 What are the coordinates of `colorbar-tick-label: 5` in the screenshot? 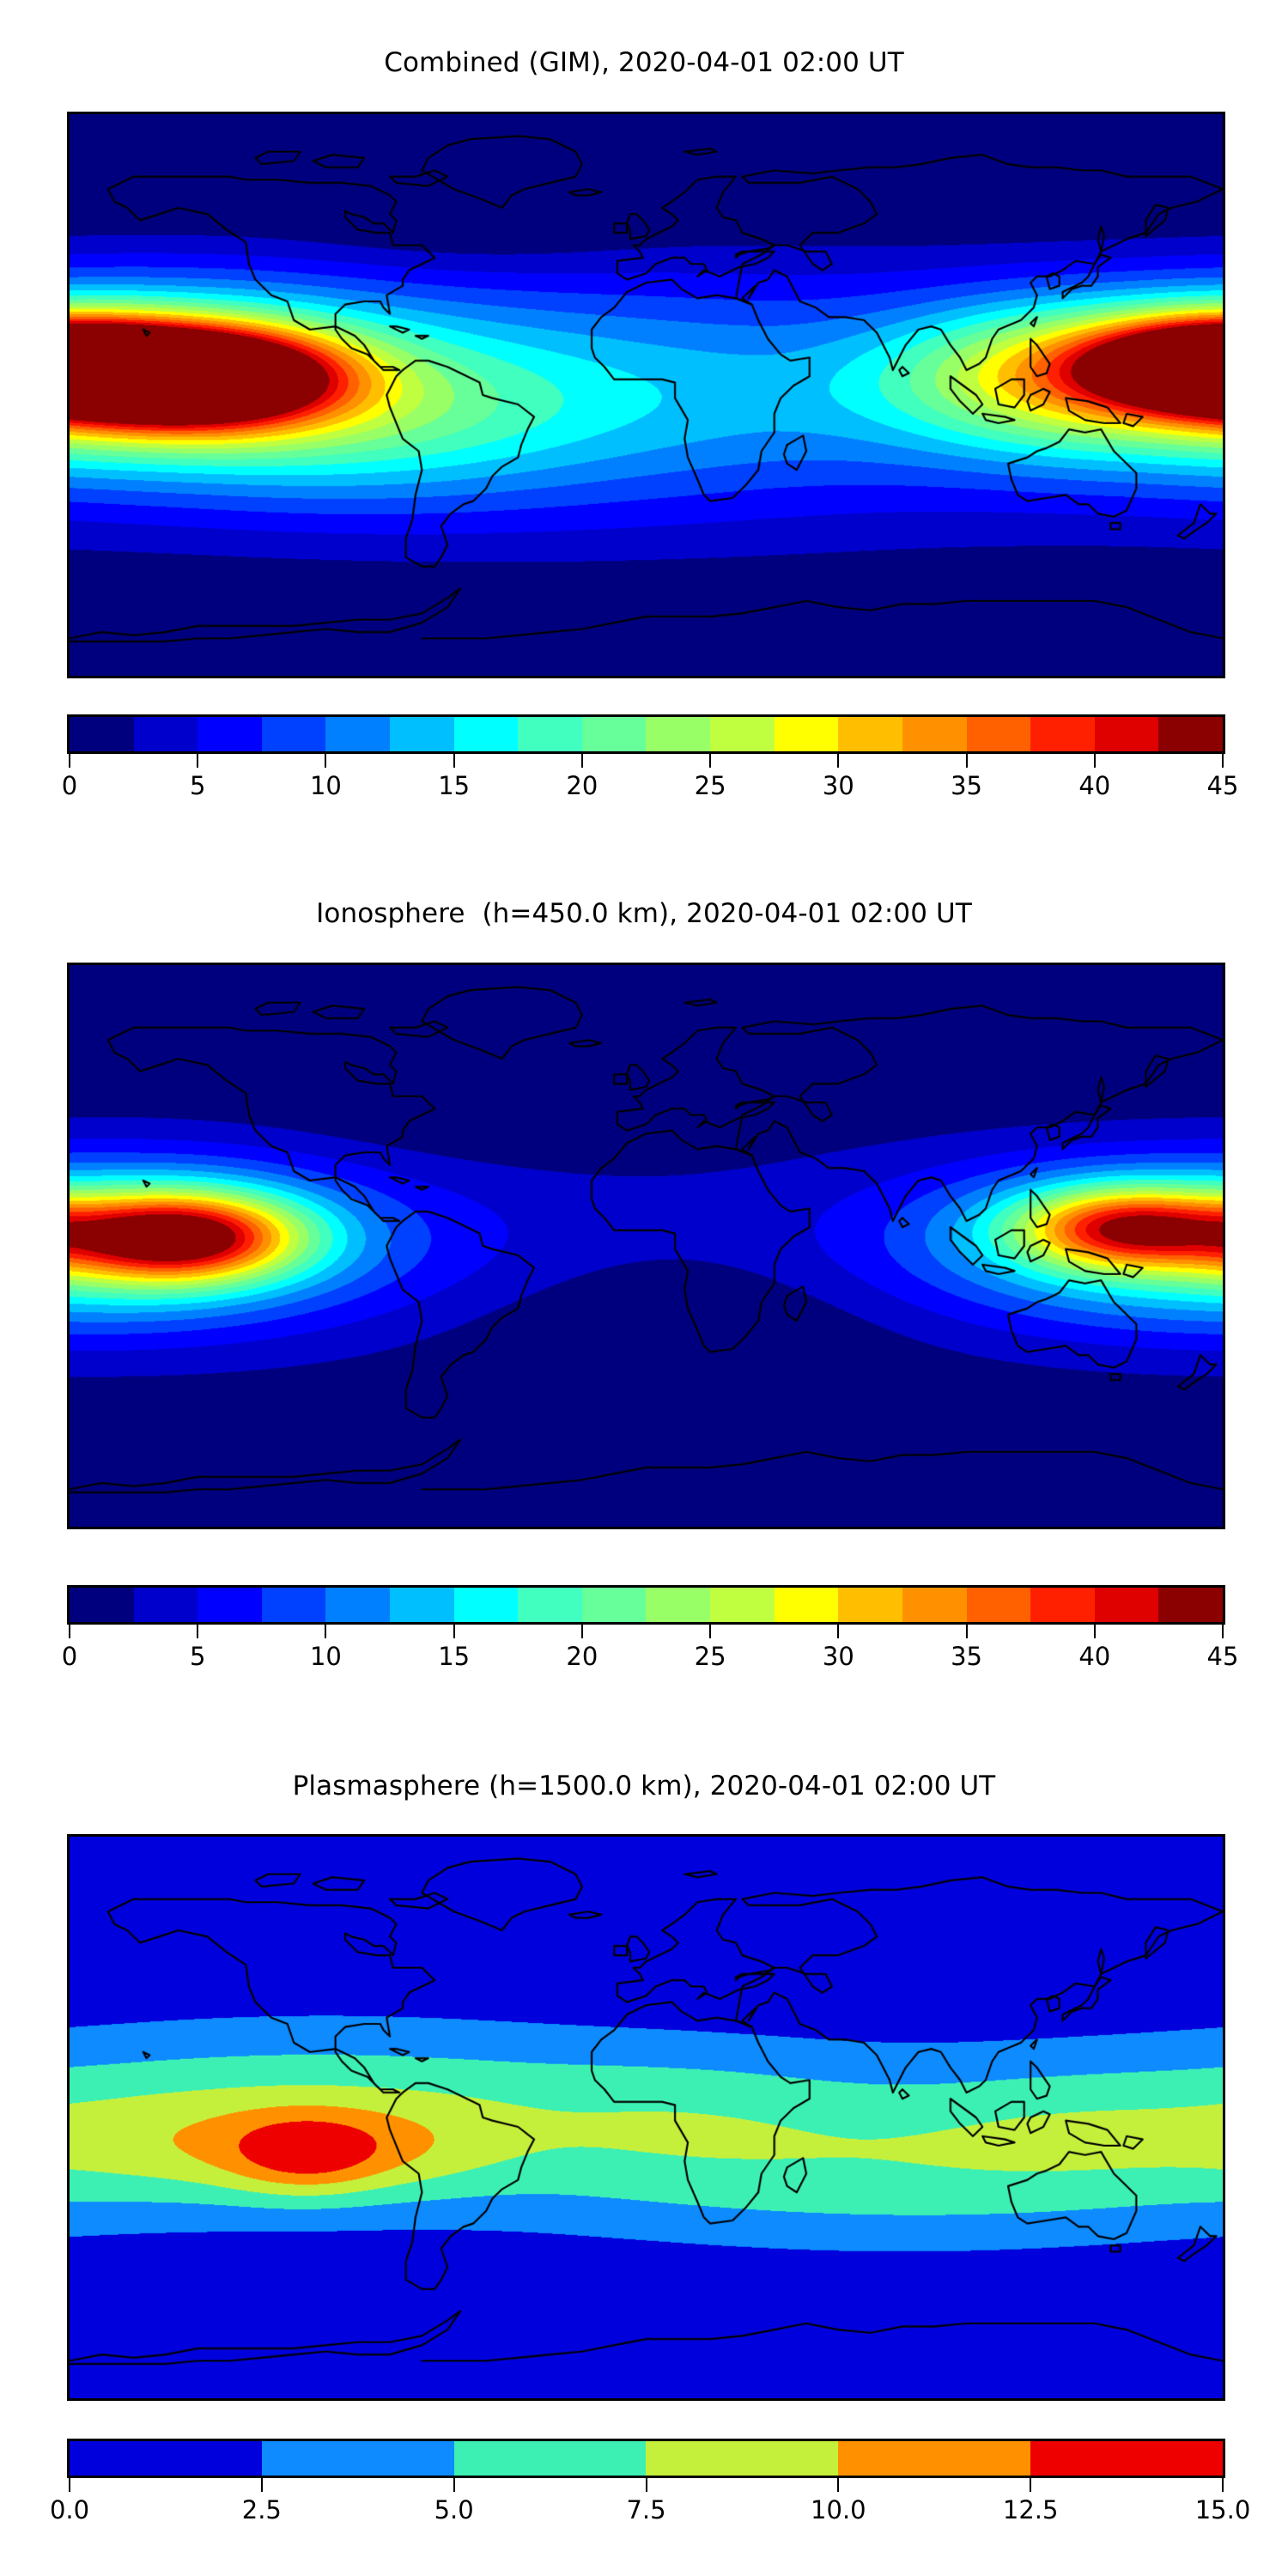 It's located at (197, 786).